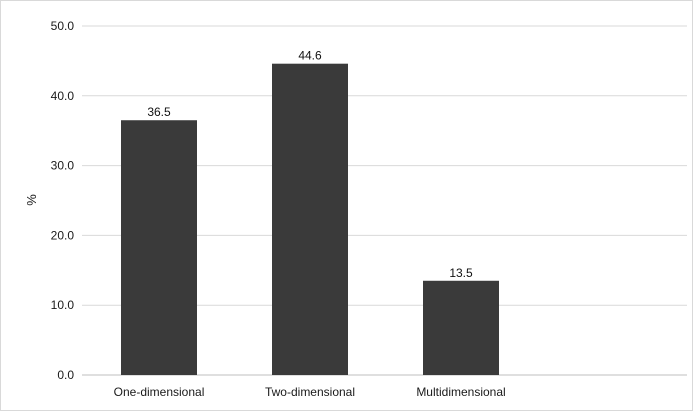  I want to click on x-tick-label: Two-dimensional, so click(310, 392).